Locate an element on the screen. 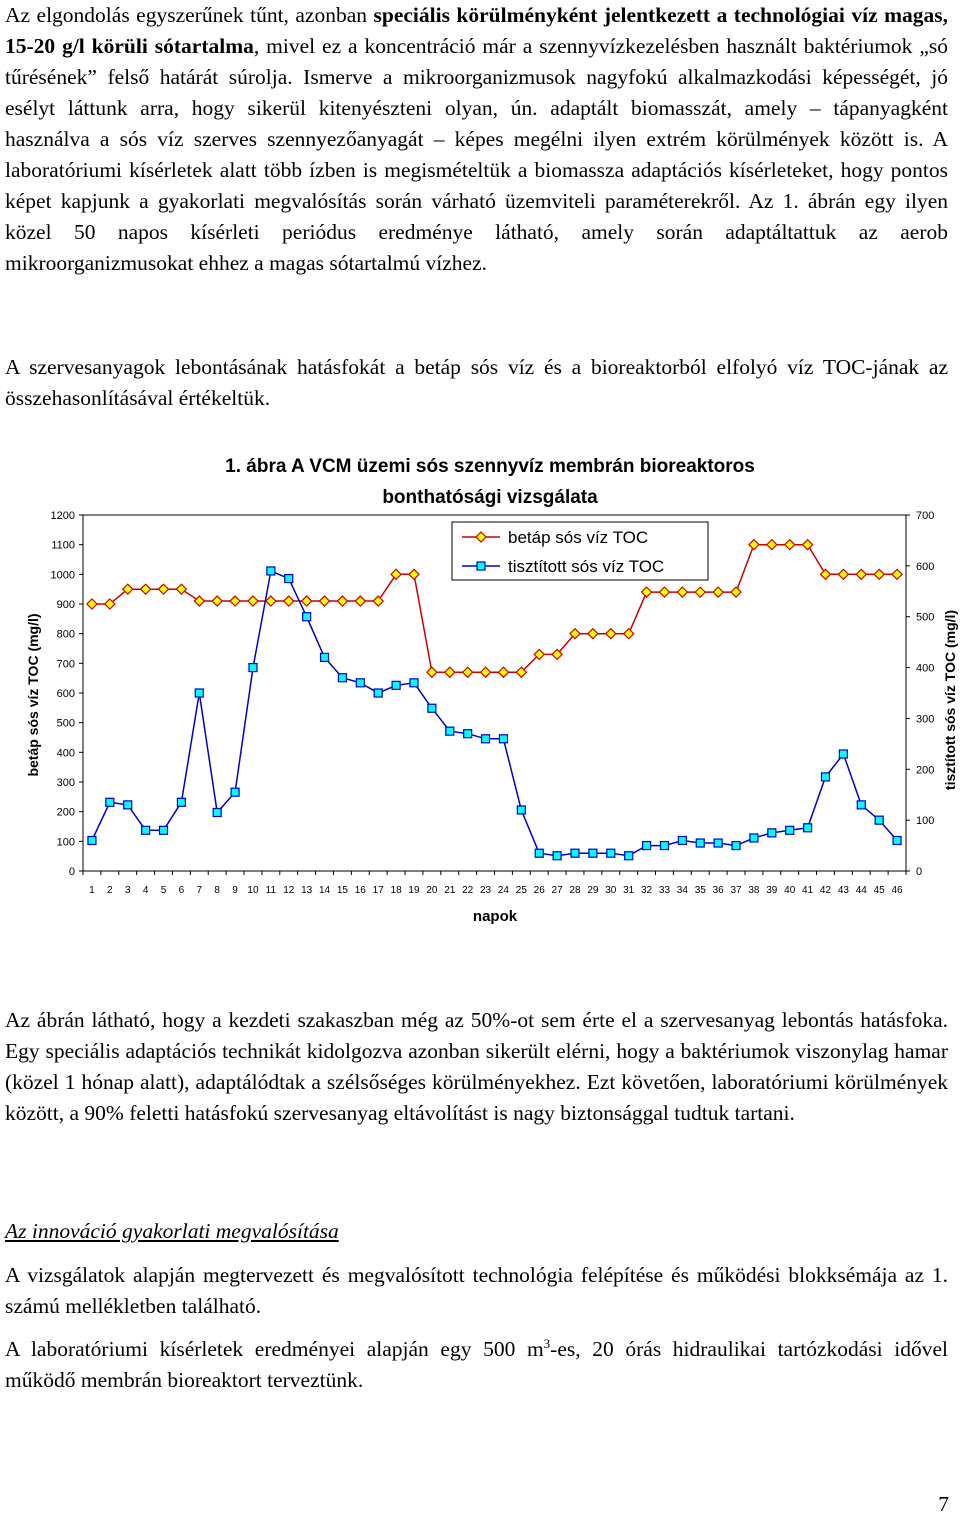  right-y-tick-label: 100 is located at coordinates (925, 821).